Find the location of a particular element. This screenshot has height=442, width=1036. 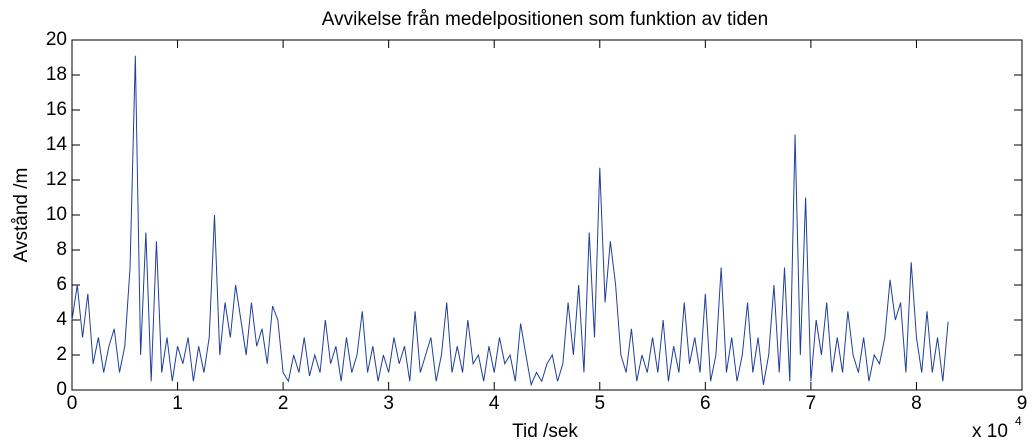

x-multiplier-exponent: 4 is located at coordinates (1018, 421).